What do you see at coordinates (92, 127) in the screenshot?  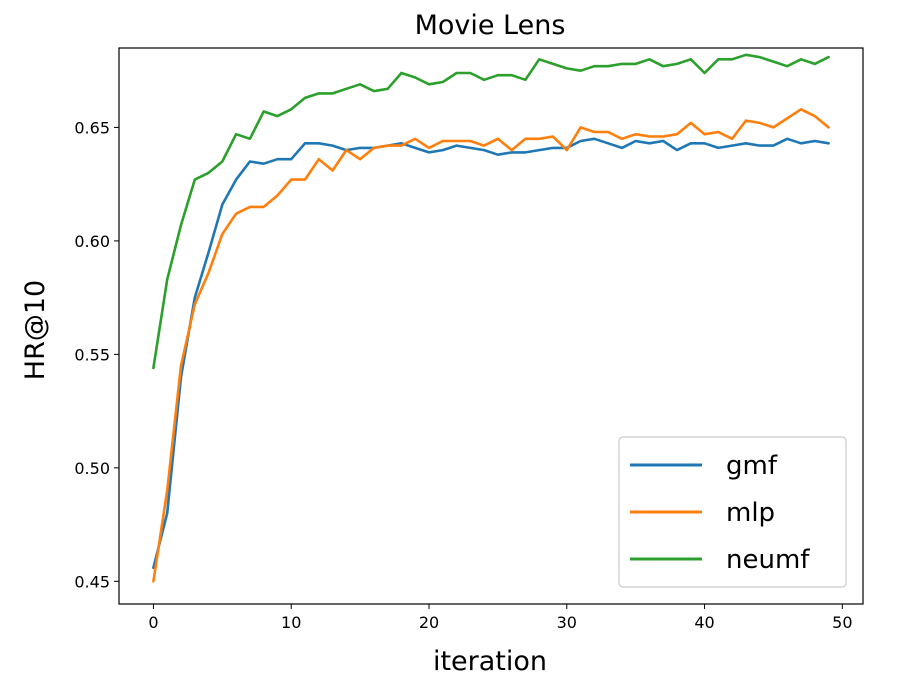 I see `y-tick-label: 0.65` at bounding box center [92, 127].